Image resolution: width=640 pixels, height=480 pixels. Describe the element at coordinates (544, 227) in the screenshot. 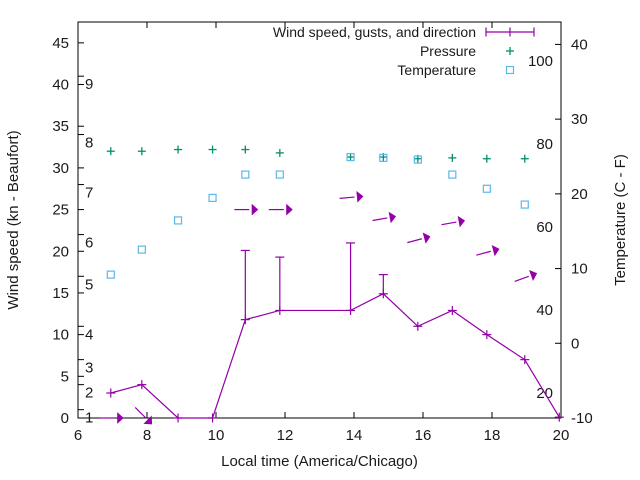

I see `y2-f-label: 60` at that location.